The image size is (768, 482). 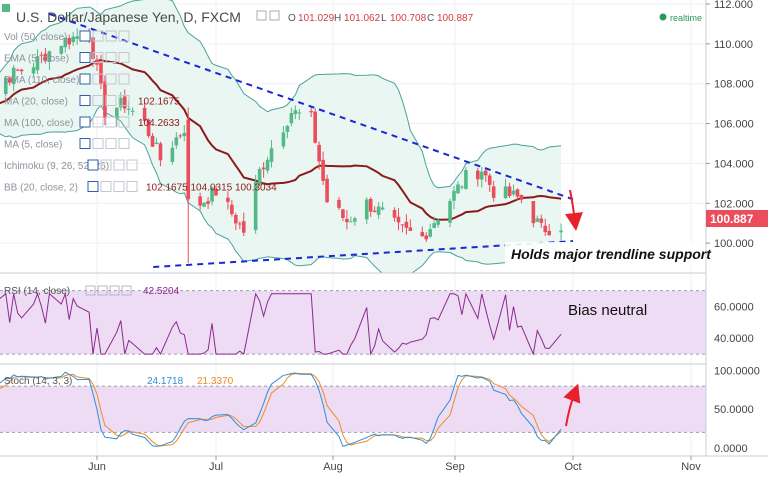 I want to click on settings-icon, so click(x=261, y=15).